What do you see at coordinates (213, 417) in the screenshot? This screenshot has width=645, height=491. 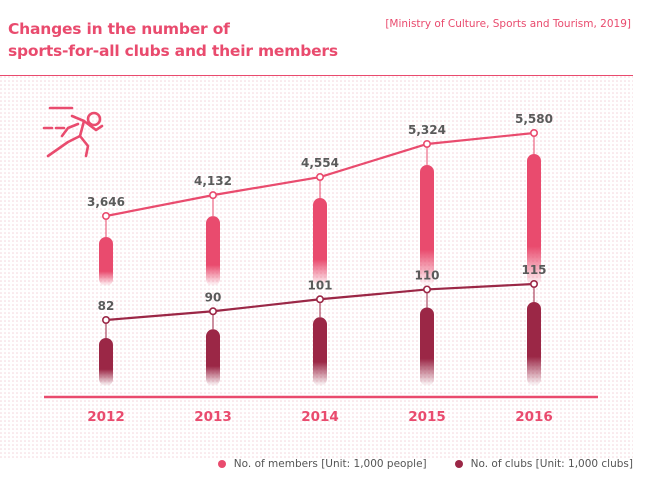 I see `x-tick-label-2013: 2013` at bounding box center [213, 417].